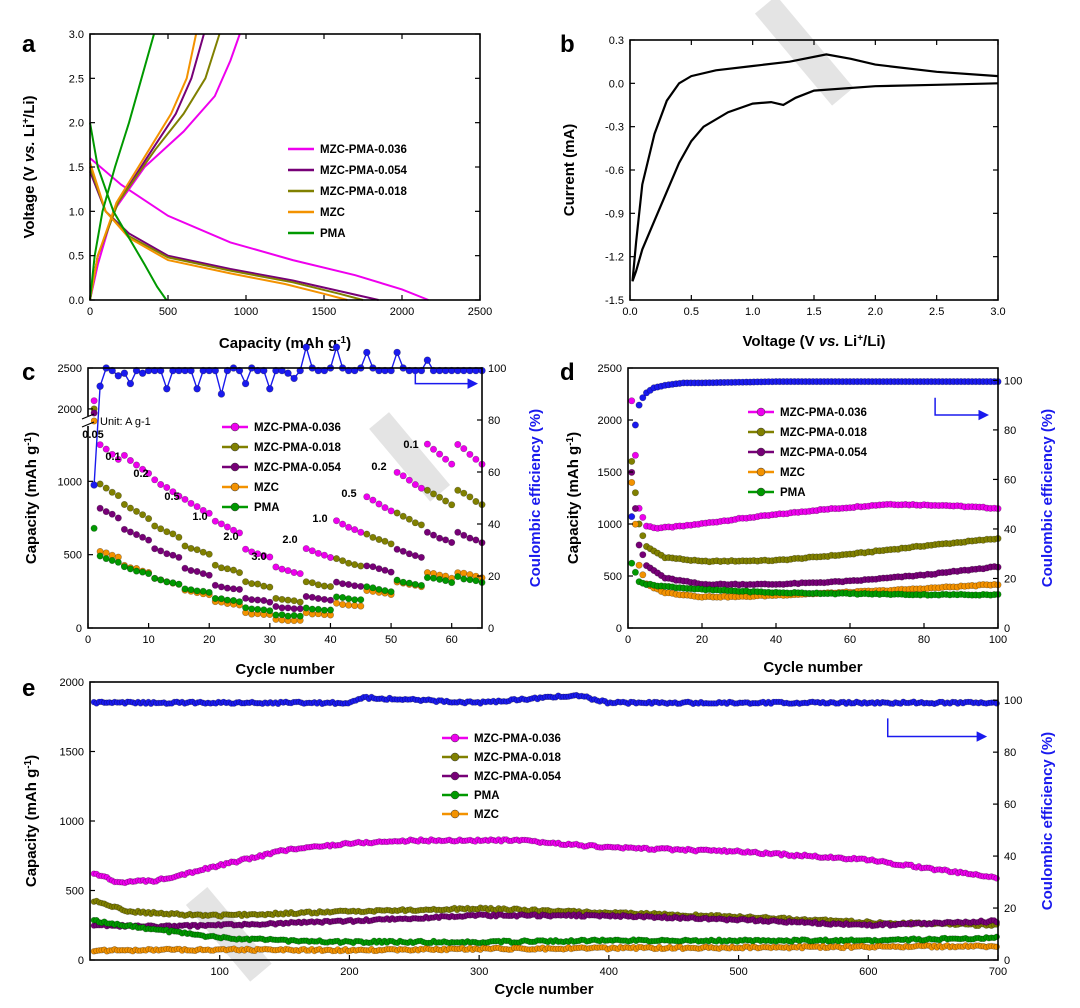 This screenshot has width=1080, height=1008. Describe the element at coordinates (452, 640) in the screenshot. I see `x-tick-label: 60` at that location.